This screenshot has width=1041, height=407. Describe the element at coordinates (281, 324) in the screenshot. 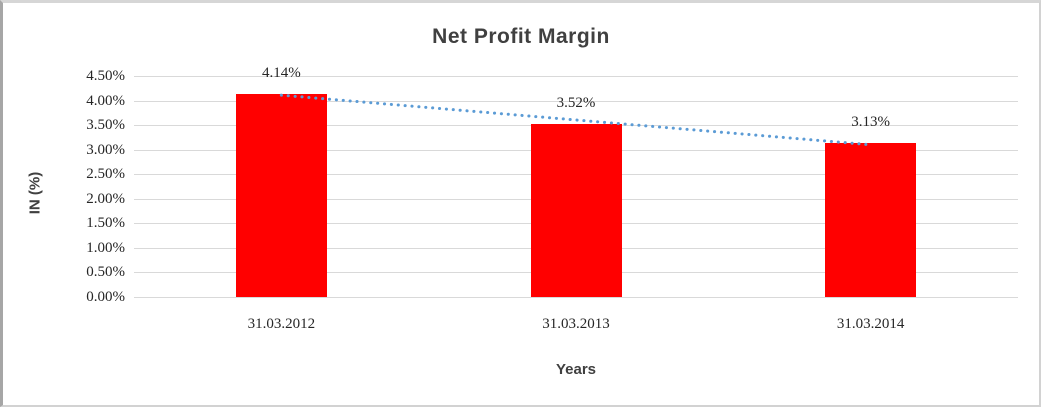

I see `x-axis-tick-label: 31.03.2012` at that location.